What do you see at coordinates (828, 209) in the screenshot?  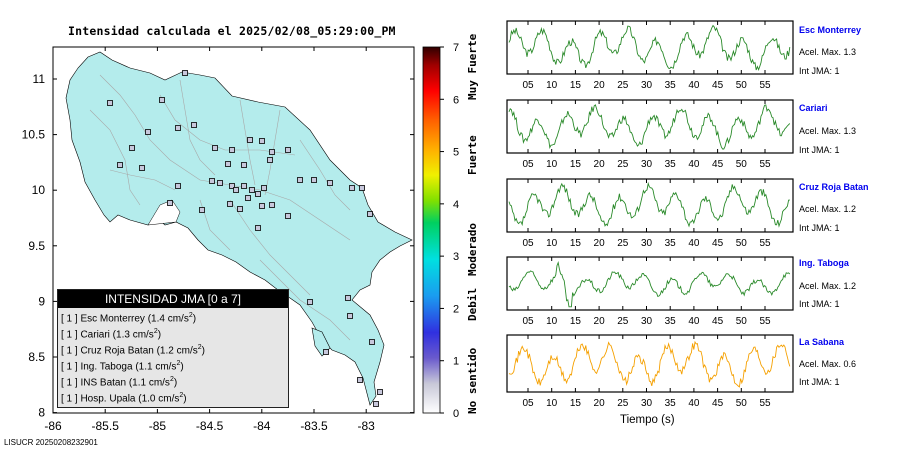 I see `station-accel-3: Acel. Max. 1.2` at bounding box center [828, 209].